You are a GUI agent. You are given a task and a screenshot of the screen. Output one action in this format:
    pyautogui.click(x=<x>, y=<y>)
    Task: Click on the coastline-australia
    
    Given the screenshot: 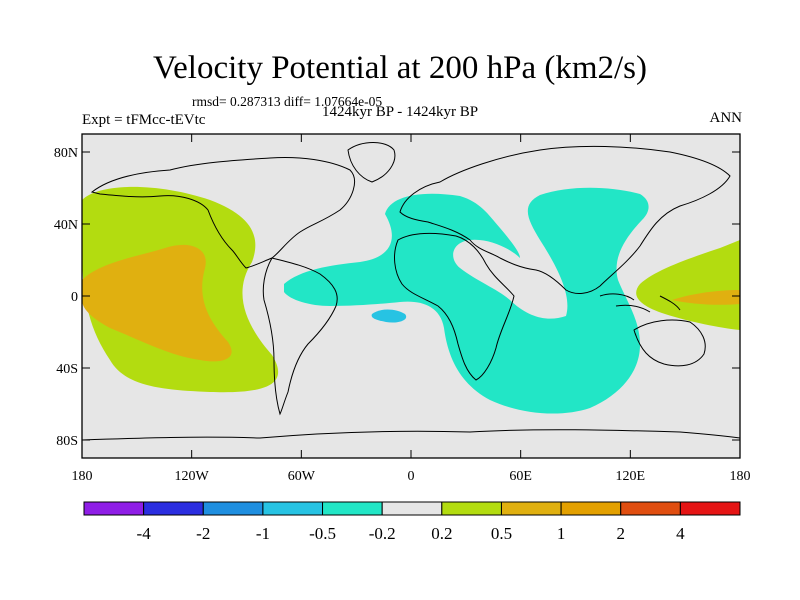 What is the action you would take?
    pyautogui.click(x=669, y=343)
    